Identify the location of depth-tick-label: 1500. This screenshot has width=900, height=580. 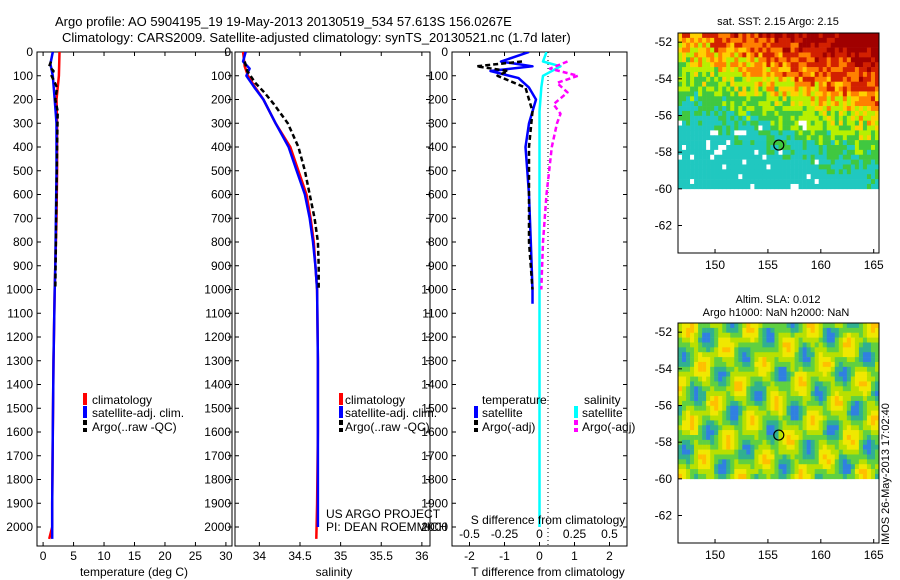
(434, 408).